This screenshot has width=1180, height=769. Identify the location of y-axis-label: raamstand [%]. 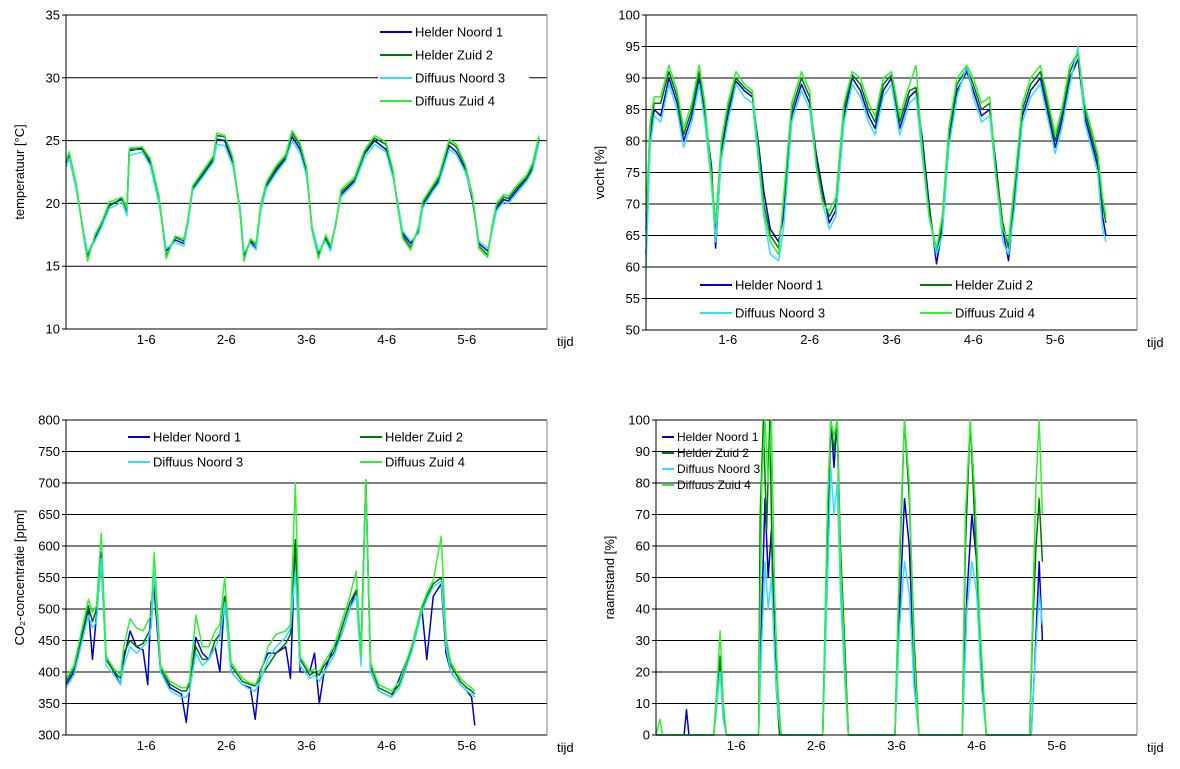
(609, 578).